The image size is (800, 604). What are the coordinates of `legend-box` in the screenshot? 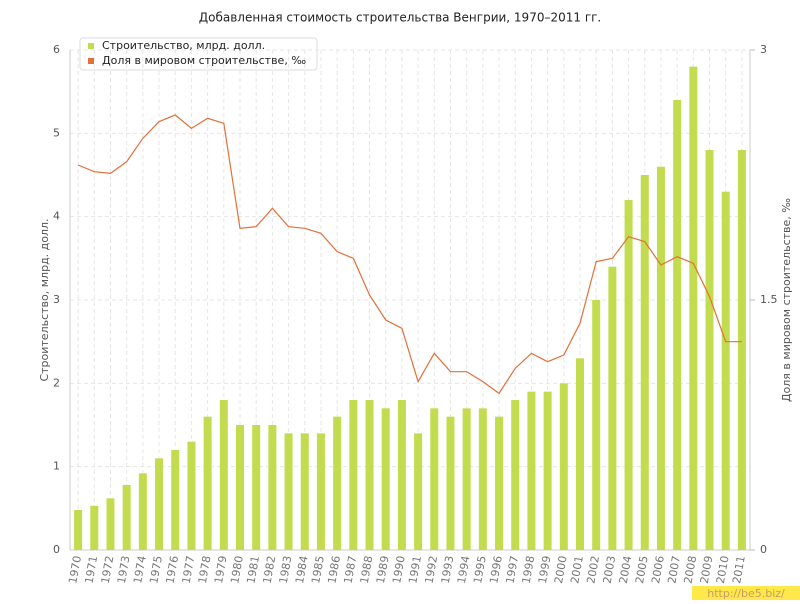 It's located at (198, 54).